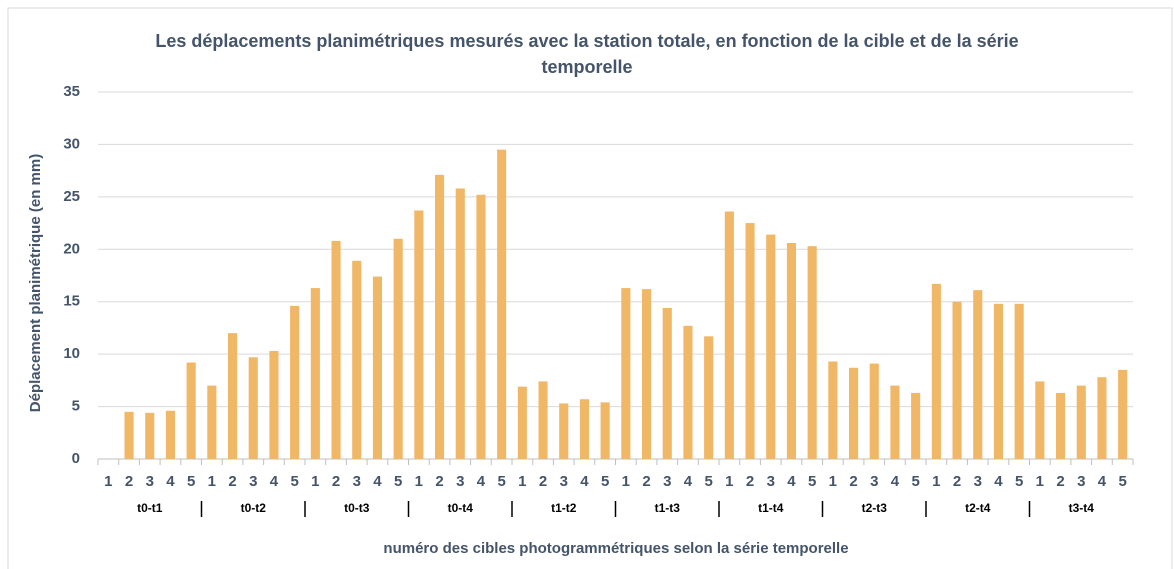 The image size is (1174, 569). I want to click on y-tick-label: 30, so click(71, 143).